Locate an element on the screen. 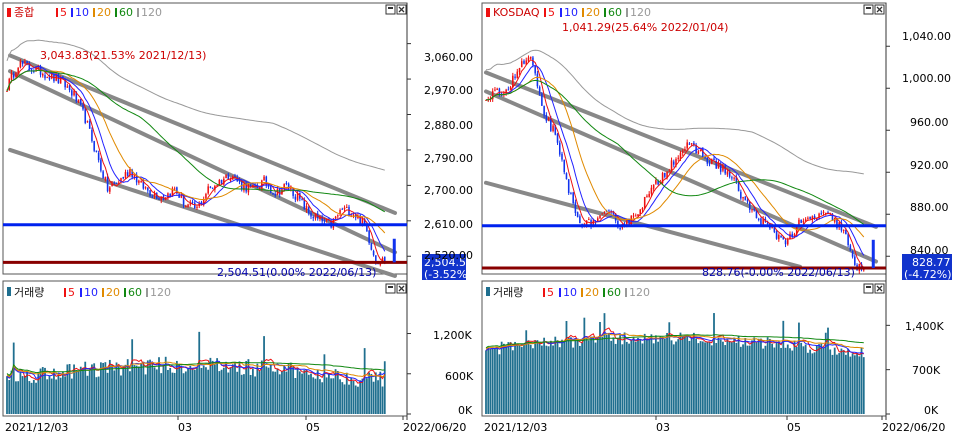 The height and width of the screenshot is (436, 955). vma10-swatch-icon is located at coordinates (81, 292).